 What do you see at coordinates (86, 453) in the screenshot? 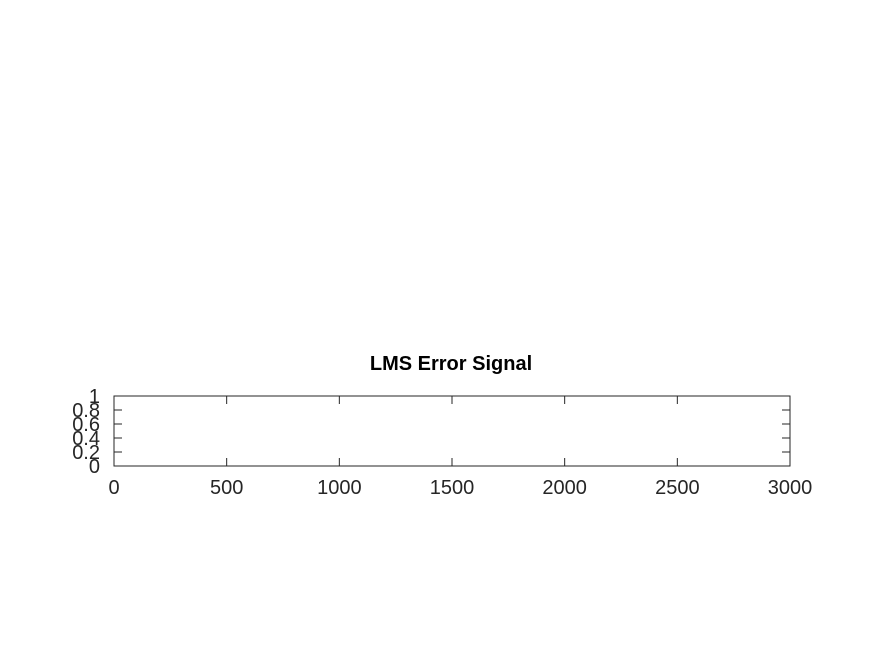
I see `y-tick-label: 0.2` at bounding box center [86, 453].